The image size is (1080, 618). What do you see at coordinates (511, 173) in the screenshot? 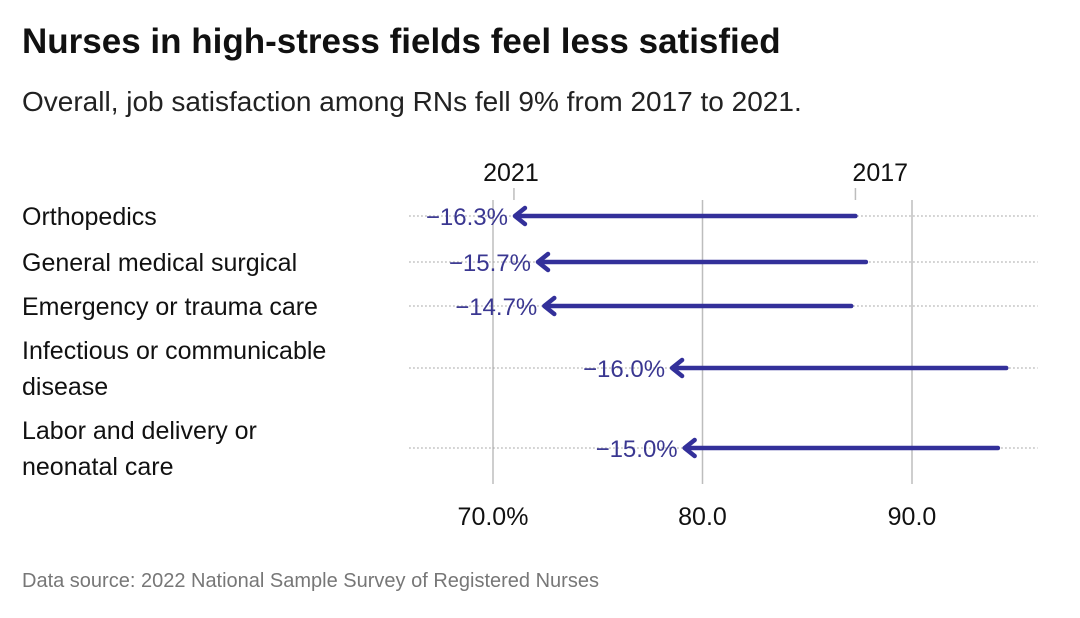
I see `series-label-2021: 2021` at bounding box center [511, 173].